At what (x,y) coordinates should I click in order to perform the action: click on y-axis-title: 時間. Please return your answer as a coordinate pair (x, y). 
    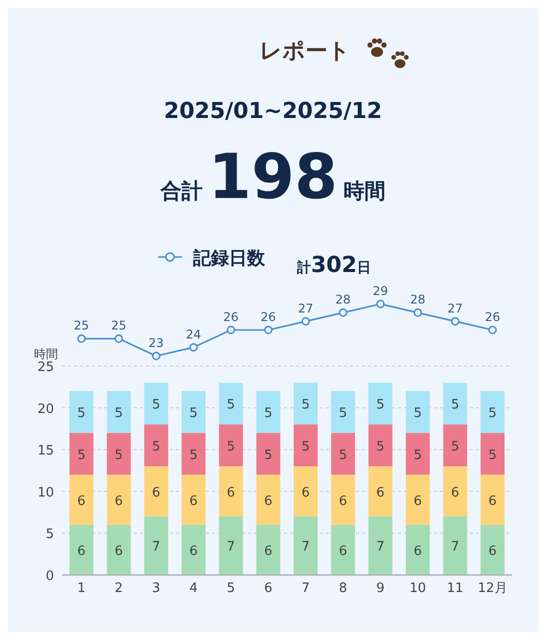
    Looking at the image, I should click on (46, 354).